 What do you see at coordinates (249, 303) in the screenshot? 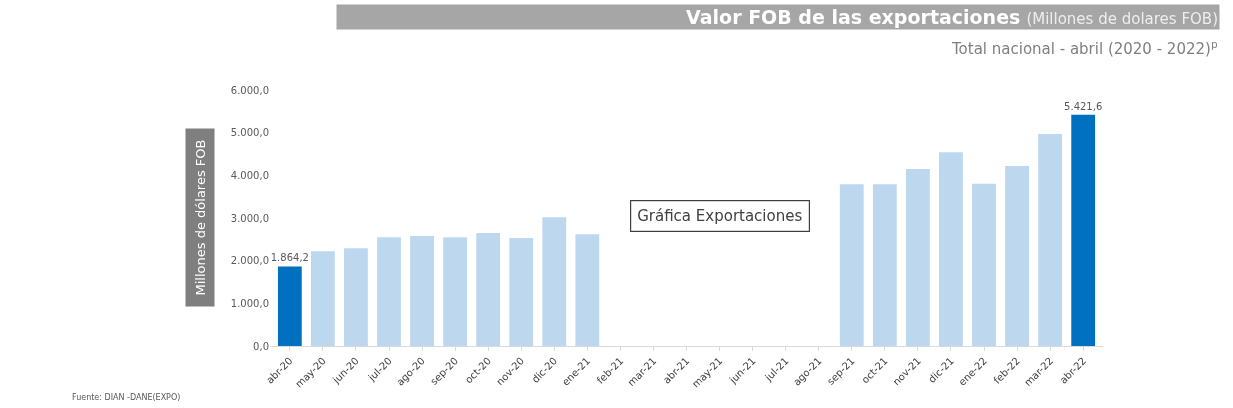
I see `y-tick-label: 1.000,0` at bounding box center [249, 303].